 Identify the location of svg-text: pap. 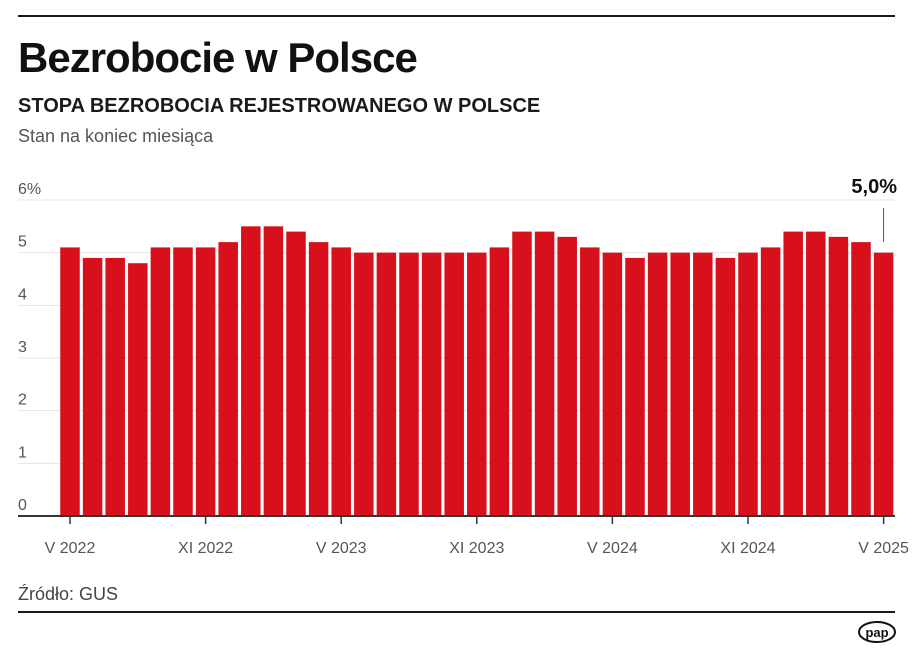
(876, 632).